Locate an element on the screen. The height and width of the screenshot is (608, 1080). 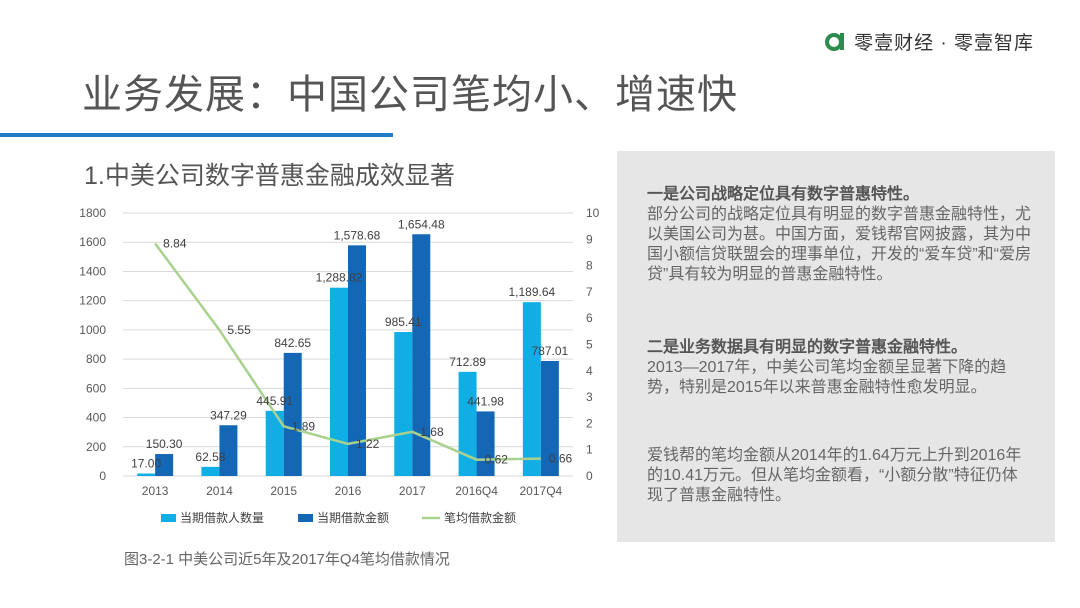
y-left-tick-label: 0 is located at coordinates (102, 476).